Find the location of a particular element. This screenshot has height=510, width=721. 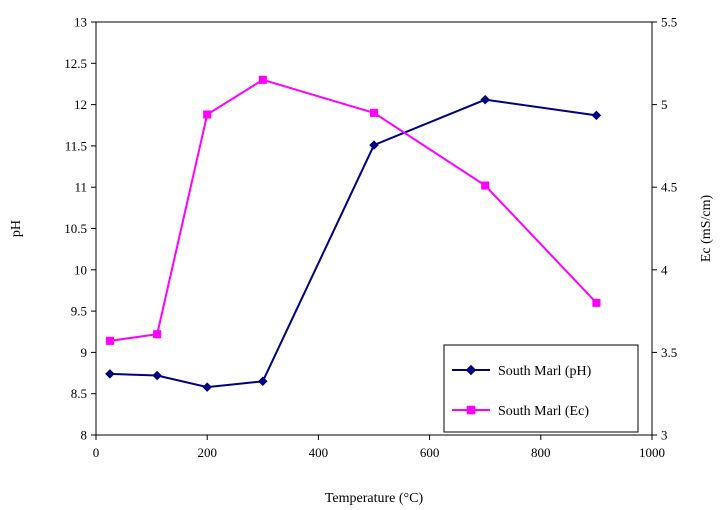

legend-marker-ec is located at coordinates (471, 410).